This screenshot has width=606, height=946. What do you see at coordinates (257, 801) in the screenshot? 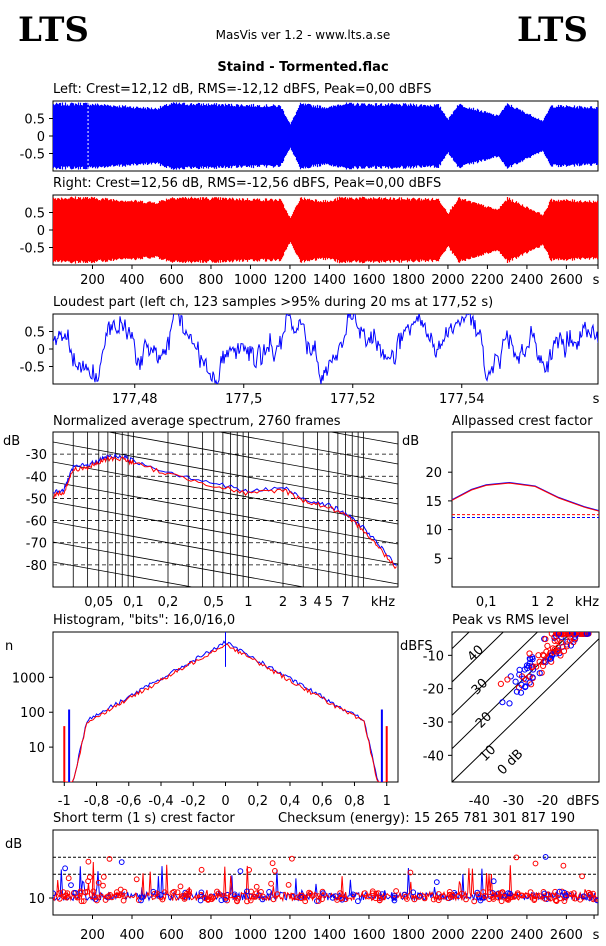
I see `histogram-xtick-label: 0,2` at bounding box center [257, 801].